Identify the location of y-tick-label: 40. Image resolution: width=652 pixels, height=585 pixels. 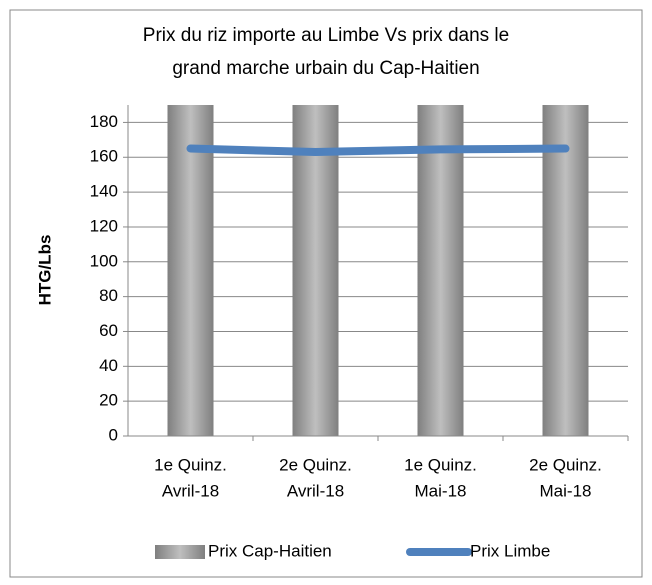
(108, 365).